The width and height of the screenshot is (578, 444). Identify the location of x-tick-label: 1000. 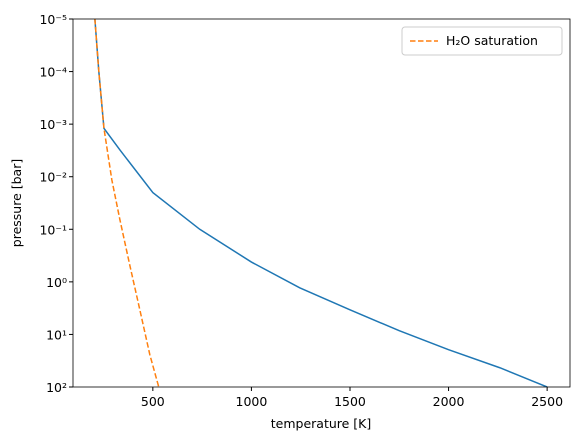
(252, 401).